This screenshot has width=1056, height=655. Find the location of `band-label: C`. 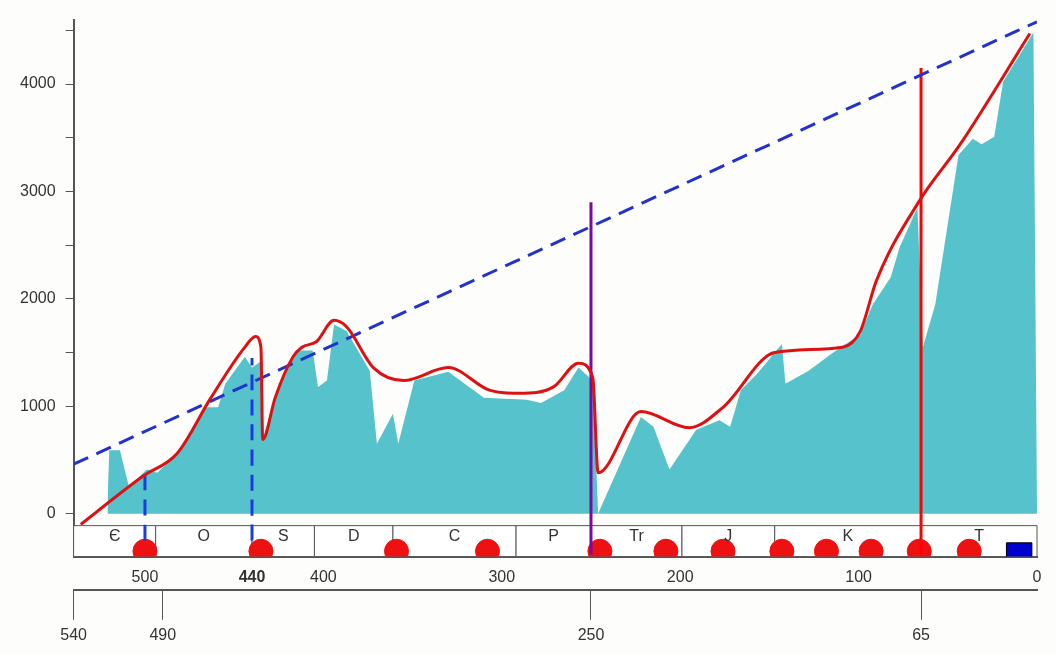

band-label: C is located at coordinates (454, 536).